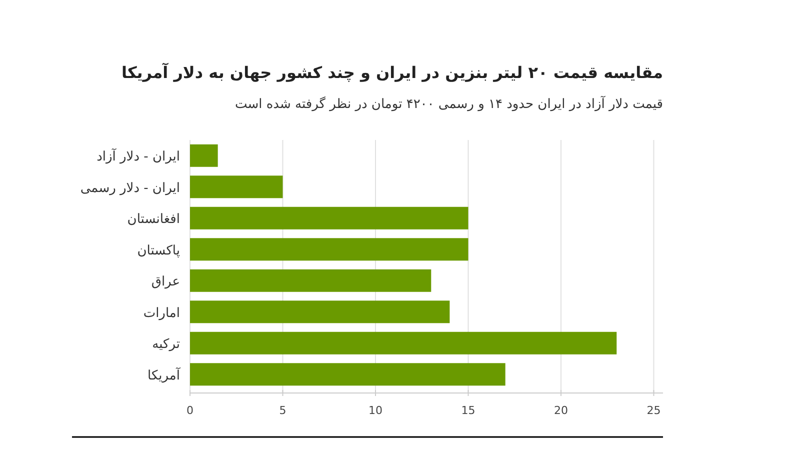 This screenshot has width=791, height=466. I want to click on x-tick-label: 15, so click(468, 410).